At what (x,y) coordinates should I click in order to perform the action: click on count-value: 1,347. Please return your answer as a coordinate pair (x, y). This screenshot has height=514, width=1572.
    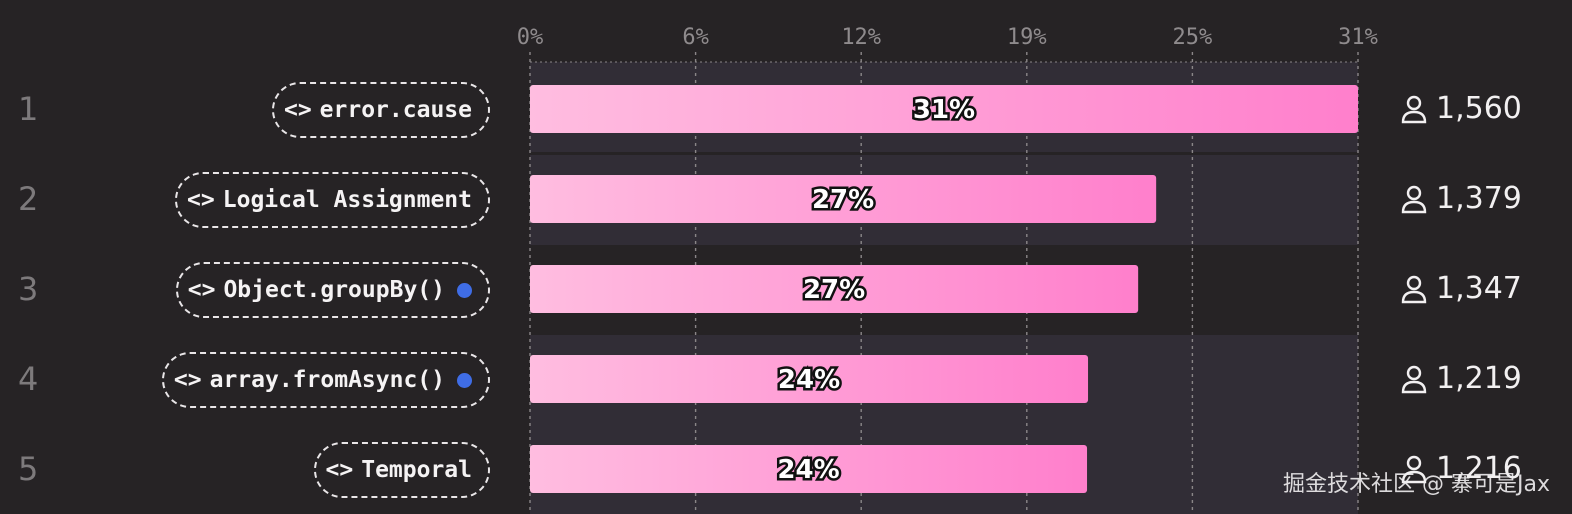
    Looking at the image, I should click on (1479, 288).